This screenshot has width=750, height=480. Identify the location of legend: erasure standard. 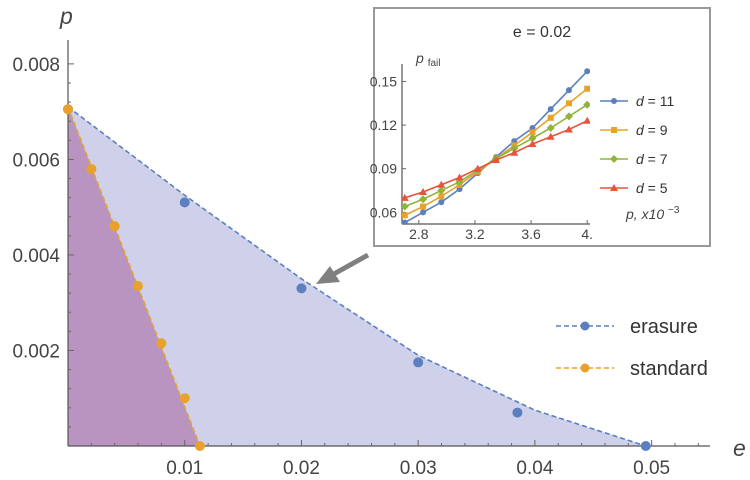
(632, 348).